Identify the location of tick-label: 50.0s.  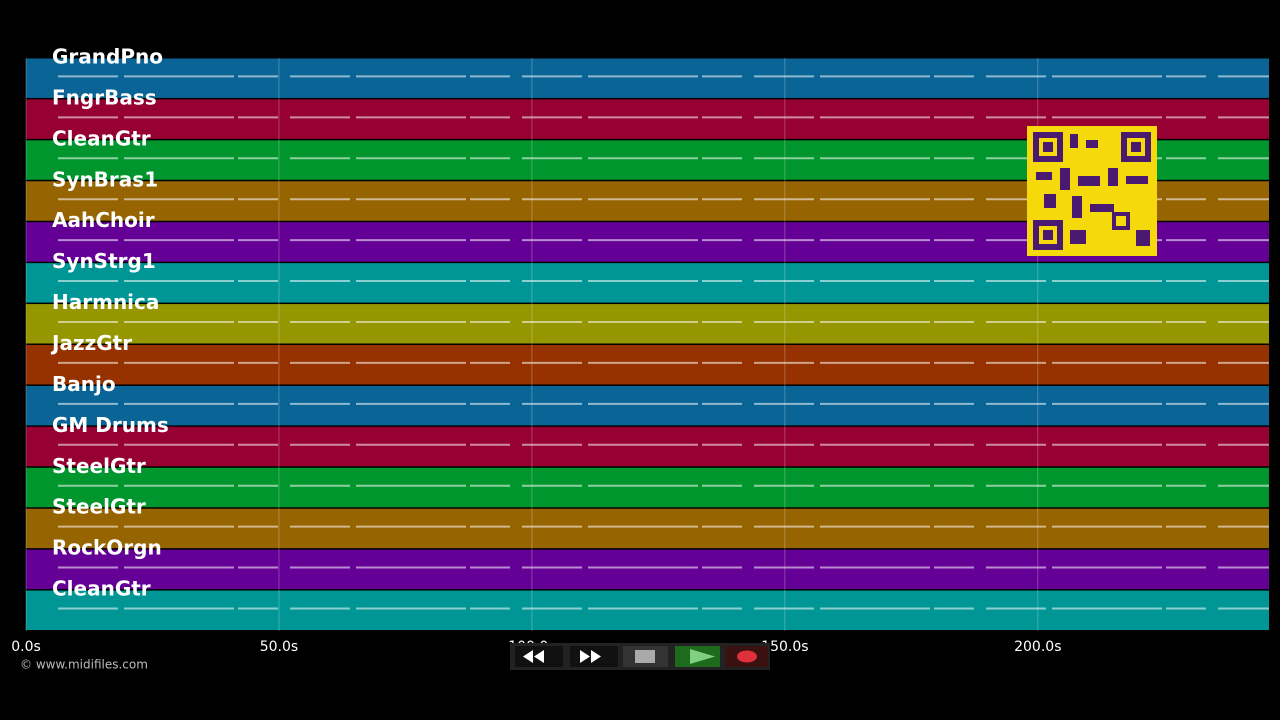
(279, 647).